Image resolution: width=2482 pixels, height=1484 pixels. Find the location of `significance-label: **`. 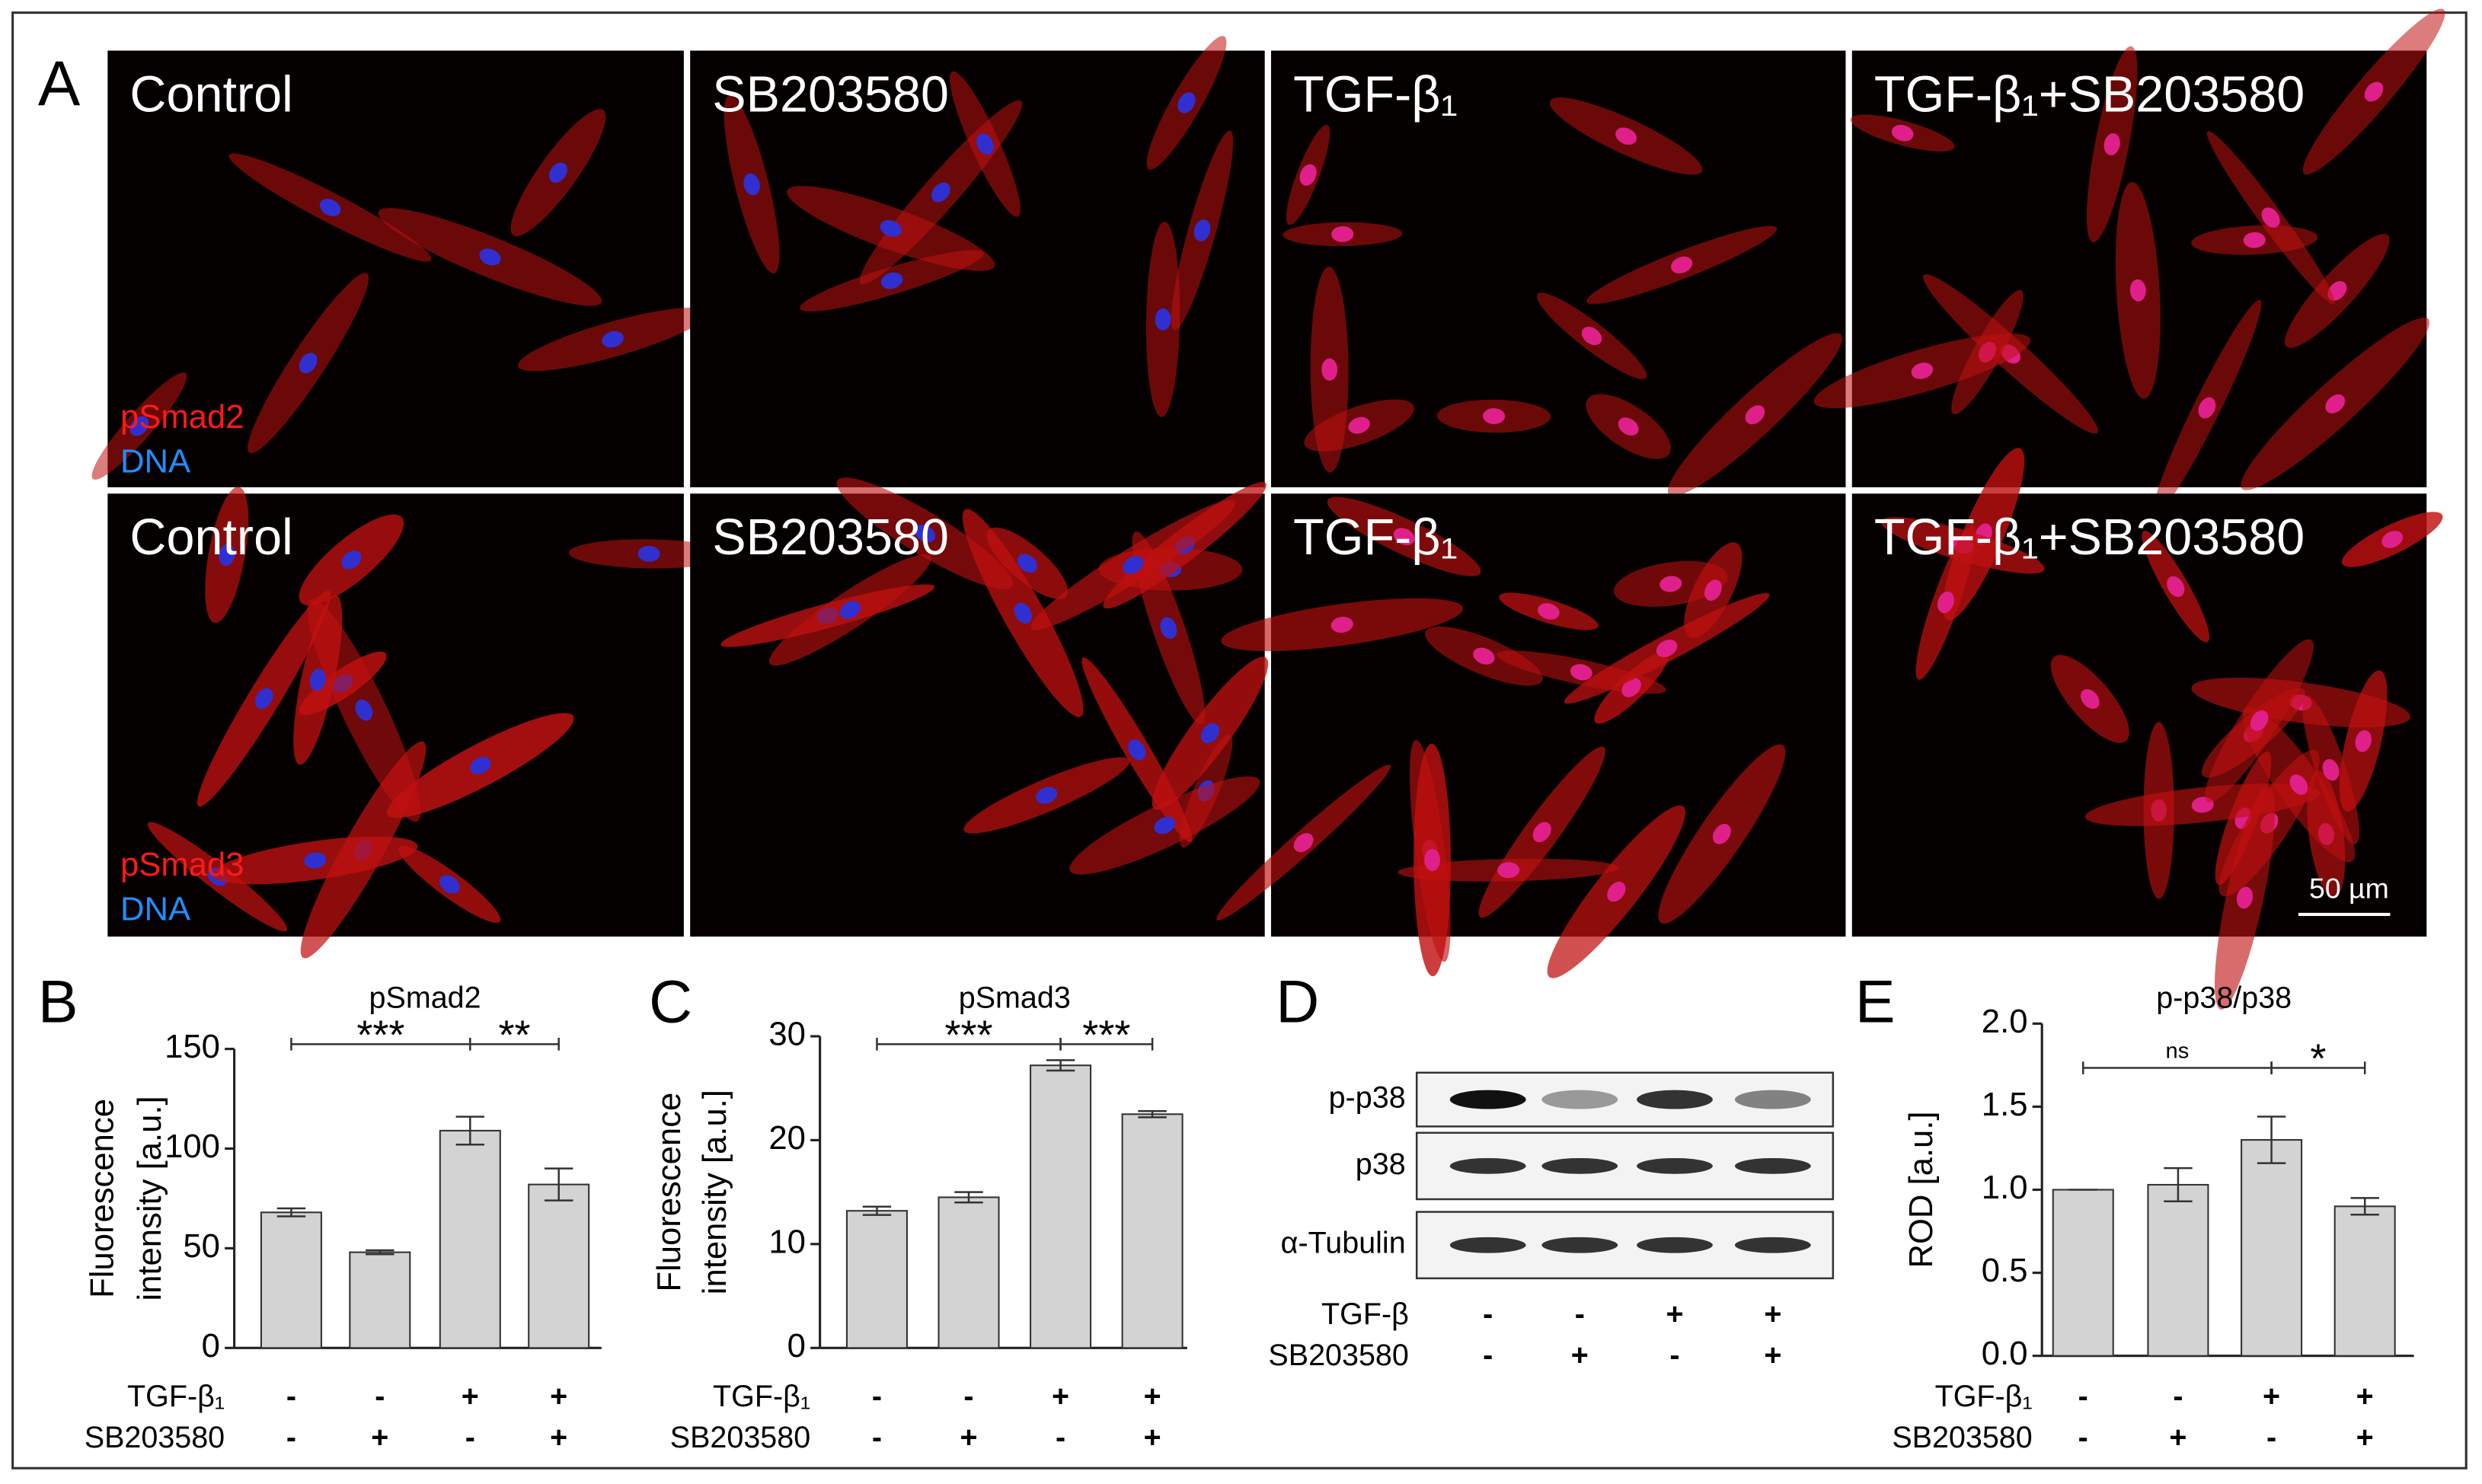

significance-label: ** is located at coordinates (514, 1035).